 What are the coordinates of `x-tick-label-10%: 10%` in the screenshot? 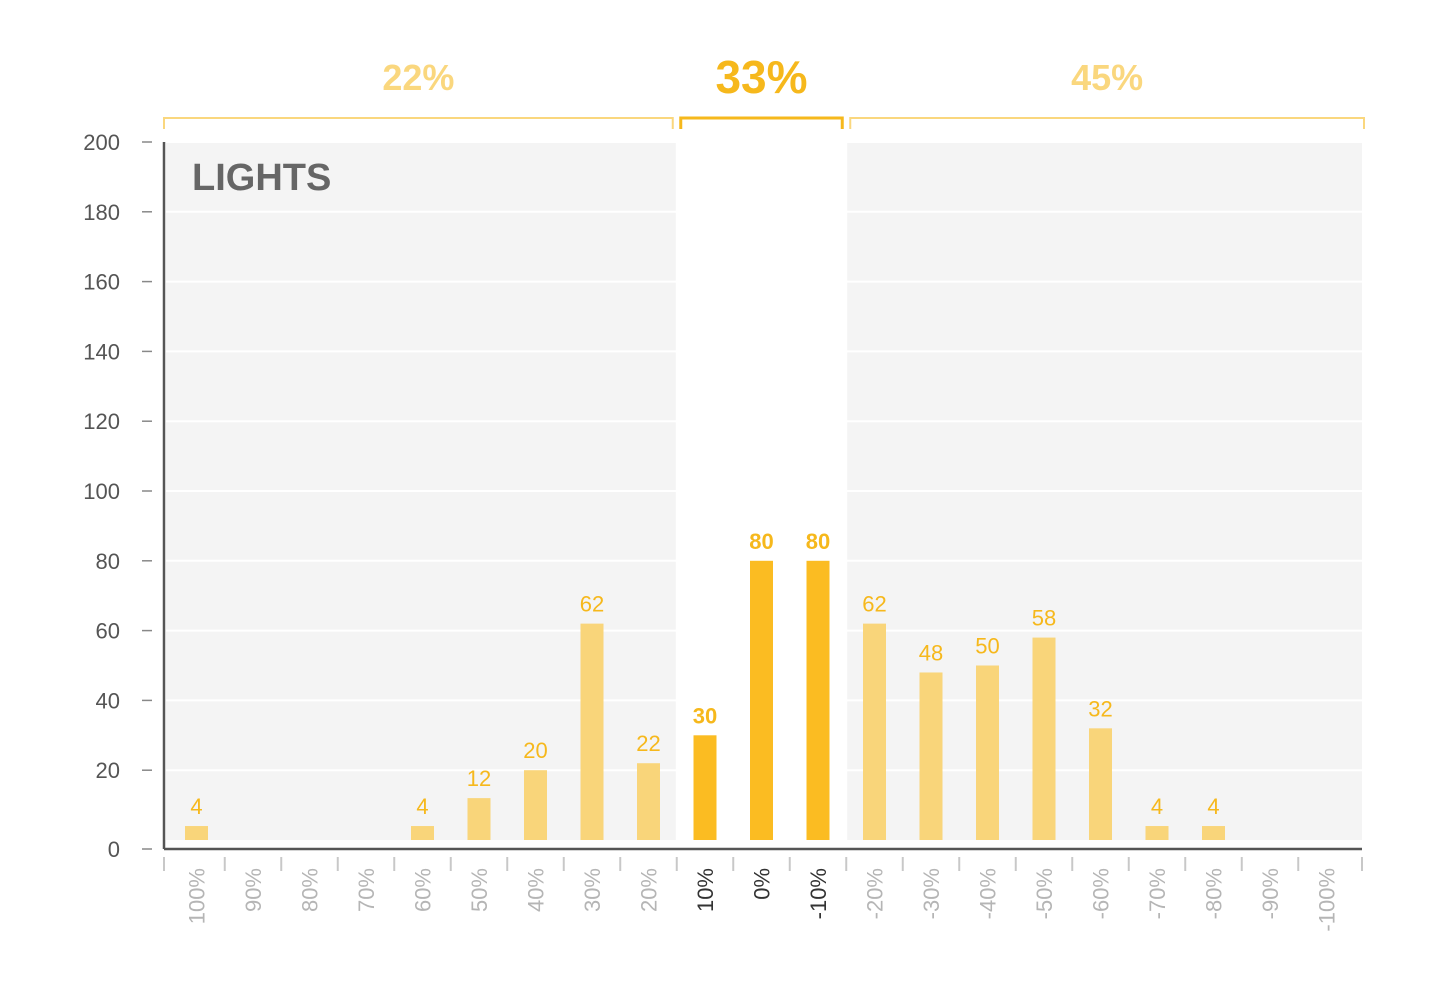 It's located at (705, 890).